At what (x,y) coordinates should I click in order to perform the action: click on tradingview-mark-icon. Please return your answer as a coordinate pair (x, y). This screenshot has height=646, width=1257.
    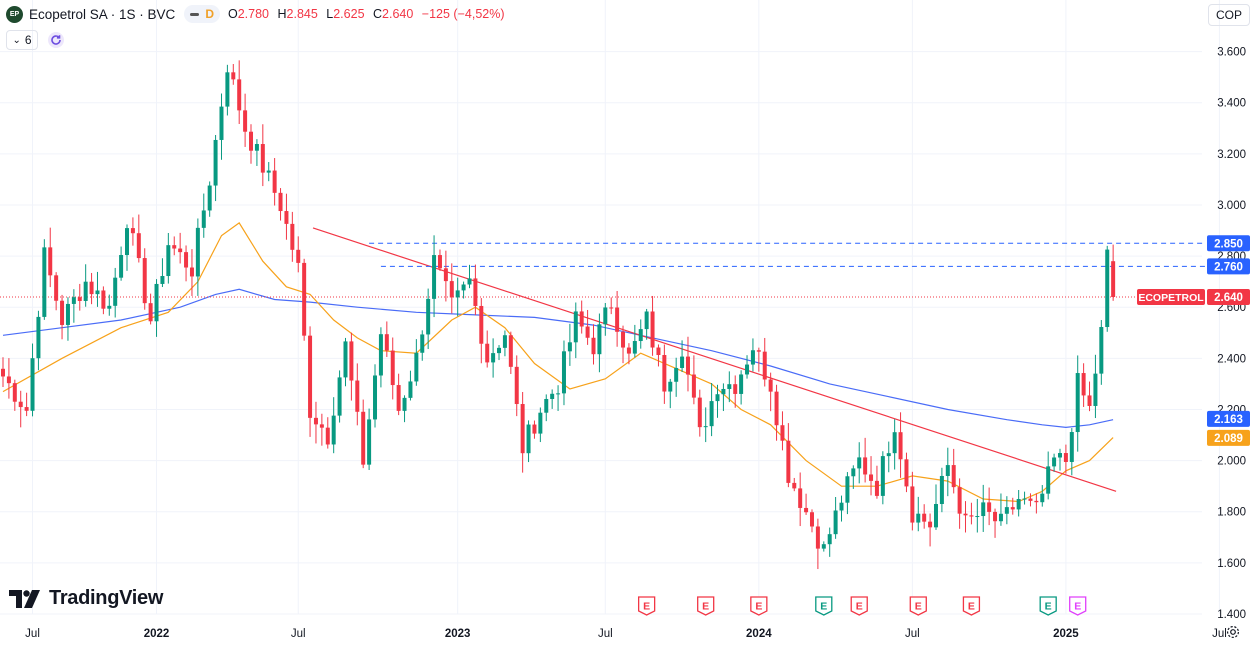
    Looking at the image, I should click on (24, 598).